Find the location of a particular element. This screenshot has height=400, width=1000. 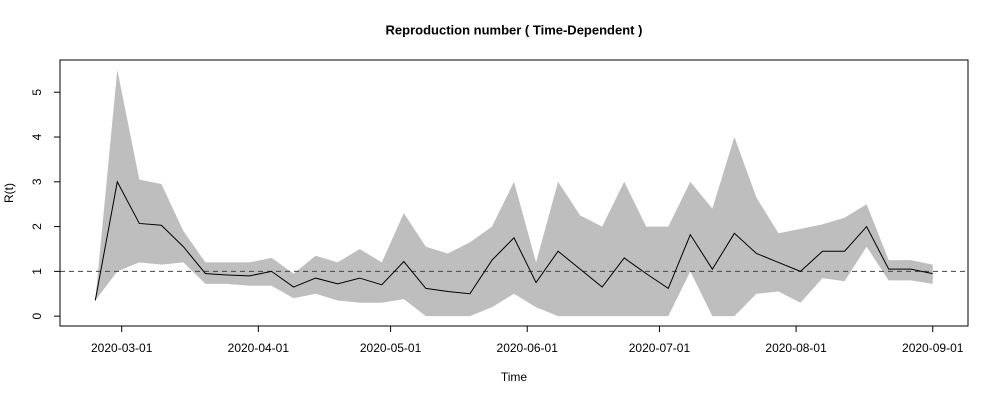

x-tick-label: 2020-09-01 is located at coordinates (933, 348).